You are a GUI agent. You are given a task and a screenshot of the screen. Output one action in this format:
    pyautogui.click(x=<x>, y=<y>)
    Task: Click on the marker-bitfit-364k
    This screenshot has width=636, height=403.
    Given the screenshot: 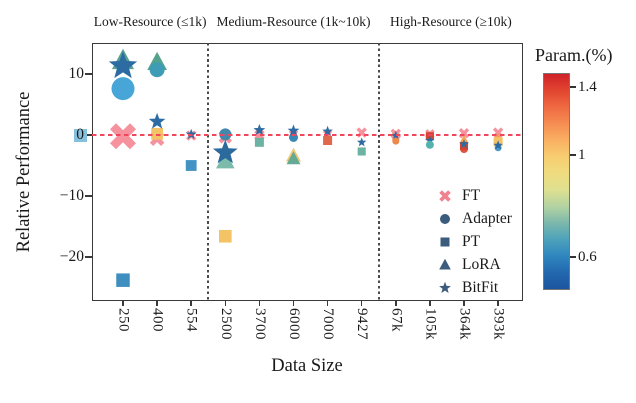 What is the action you would take?
    pyautogui.click(x=464, y=144)
    